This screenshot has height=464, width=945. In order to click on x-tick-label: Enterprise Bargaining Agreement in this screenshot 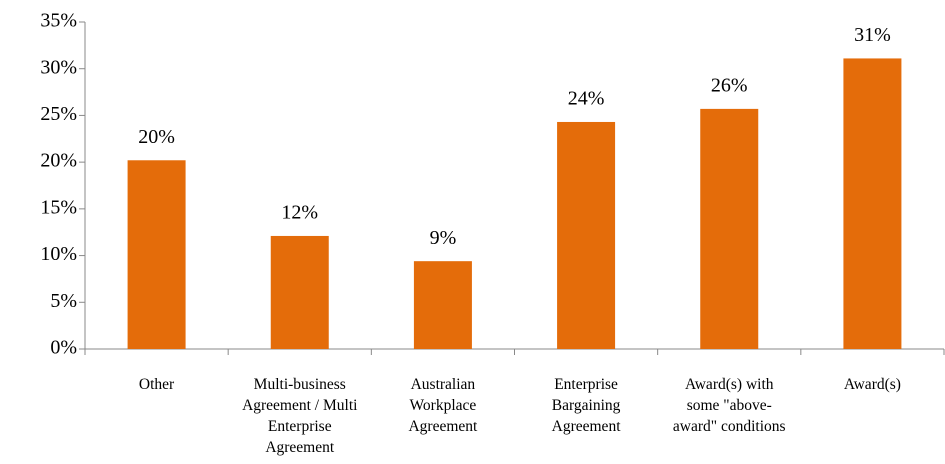, I will do `click(586, 405)`.